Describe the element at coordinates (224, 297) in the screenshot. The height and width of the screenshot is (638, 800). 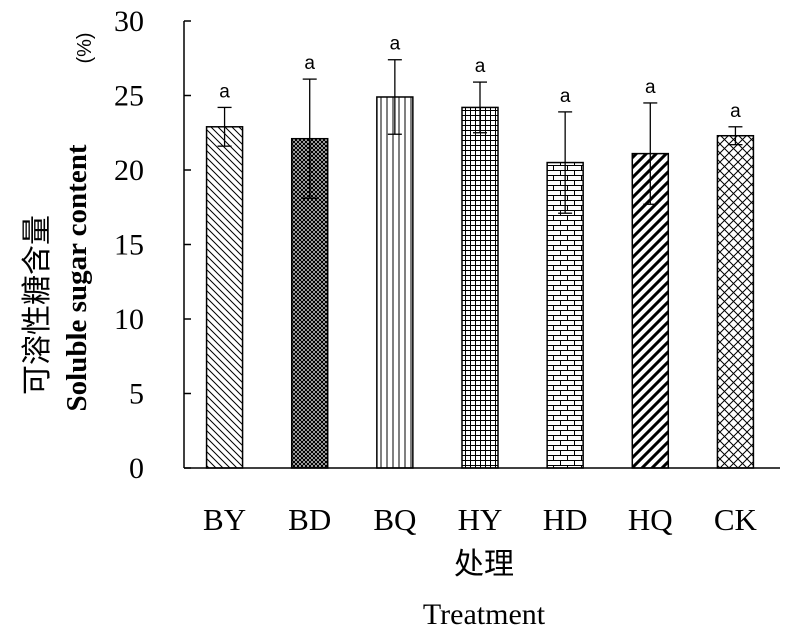
I see `bar-by` at that location.